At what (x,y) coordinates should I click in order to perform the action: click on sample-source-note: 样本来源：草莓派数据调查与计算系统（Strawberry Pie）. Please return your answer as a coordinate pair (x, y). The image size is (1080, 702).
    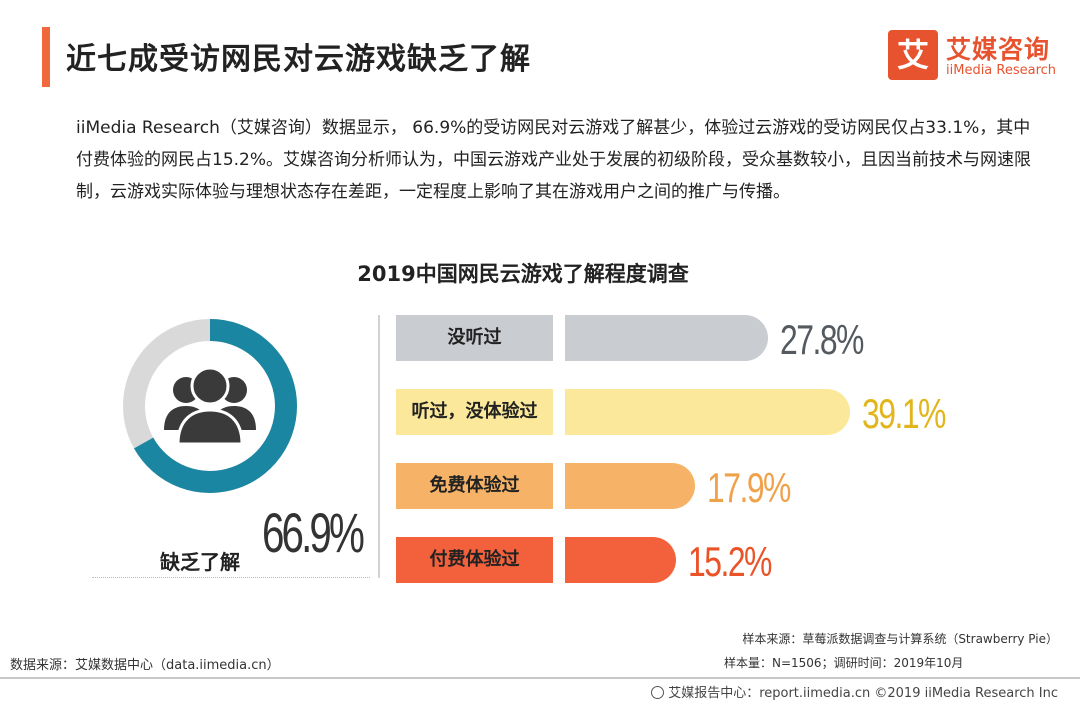
    Looking at the image, I should click on (900, 639).